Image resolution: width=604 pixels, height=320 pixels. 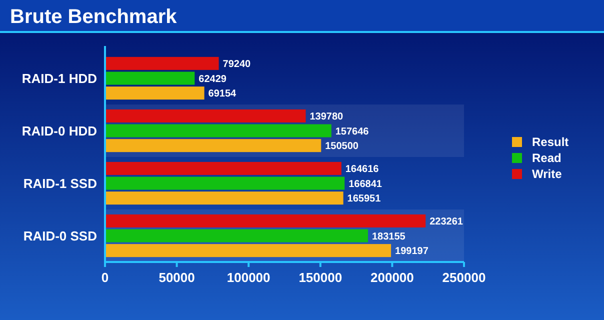 What do you see at coordinates (547, 174) in the screenshot?
I see `legend-label: Write` at bounding box center [547, 174].